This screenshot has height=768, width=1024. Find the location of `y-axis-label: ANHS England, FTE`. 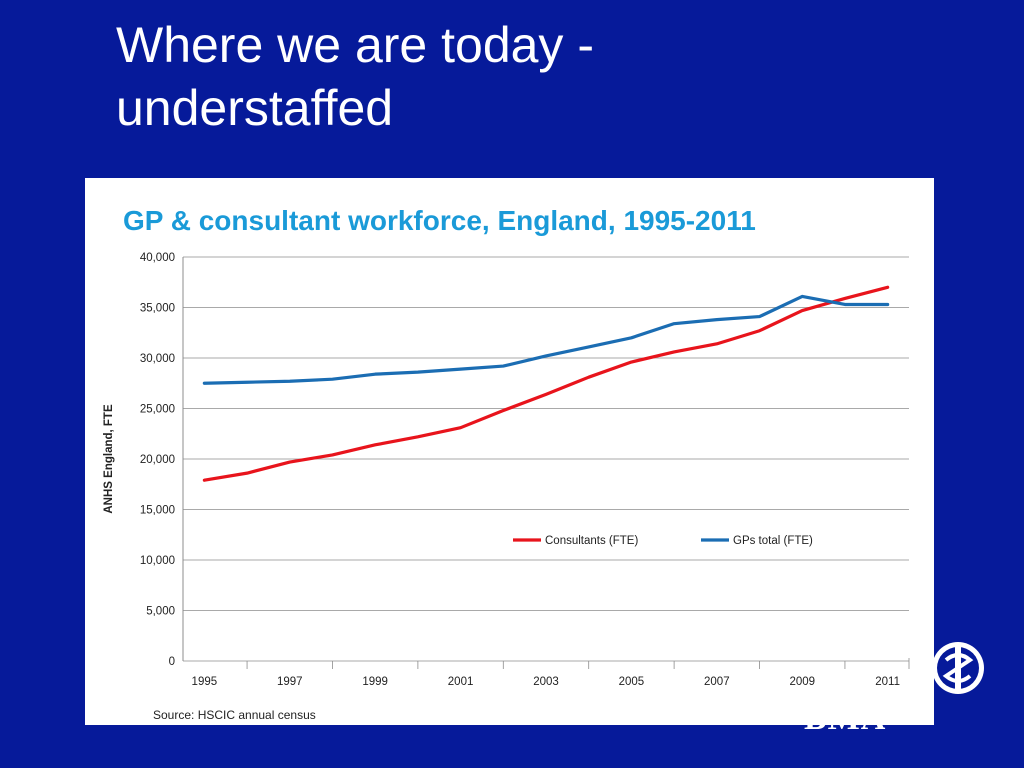

y-axis-label: ANHS England, FTE is located at coordinates (109, 459).